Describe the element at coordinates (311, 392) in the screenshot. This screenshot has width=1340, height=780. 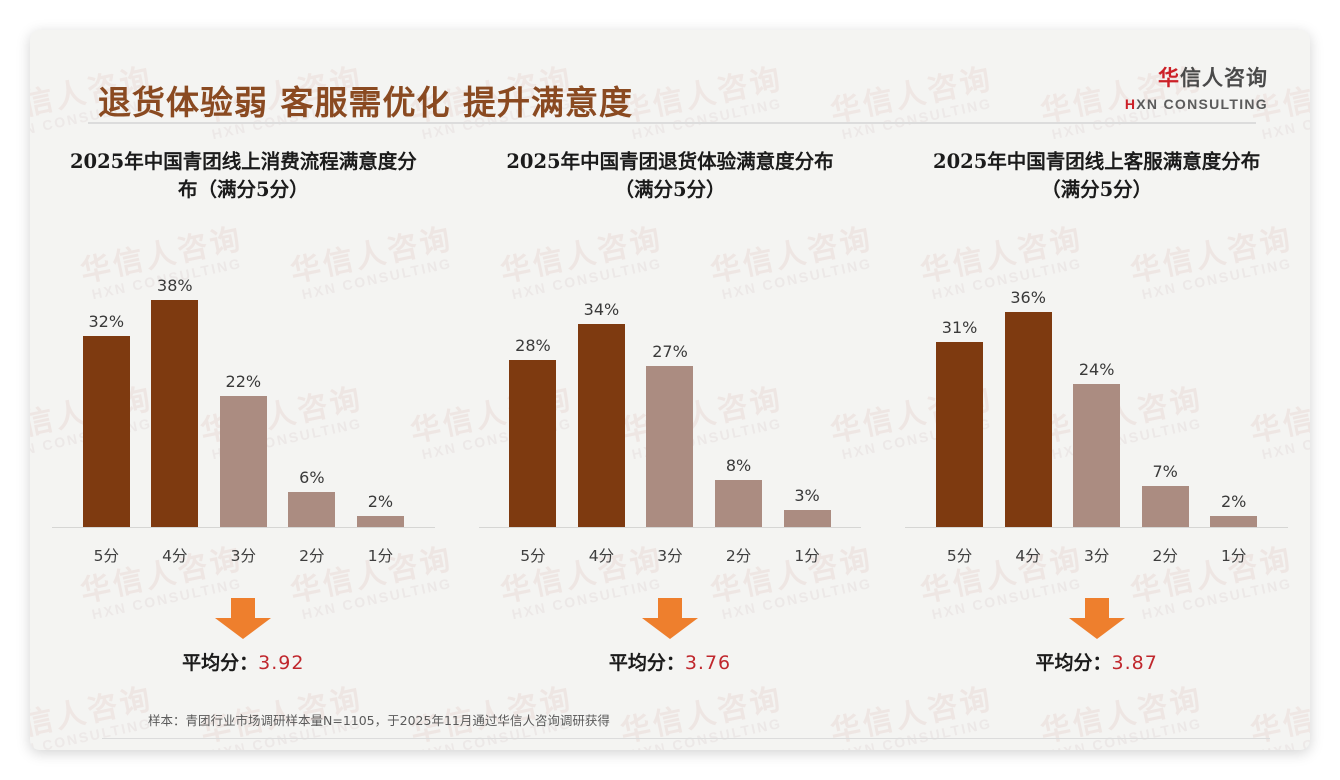
I see `bar-item: 6%` at that location.